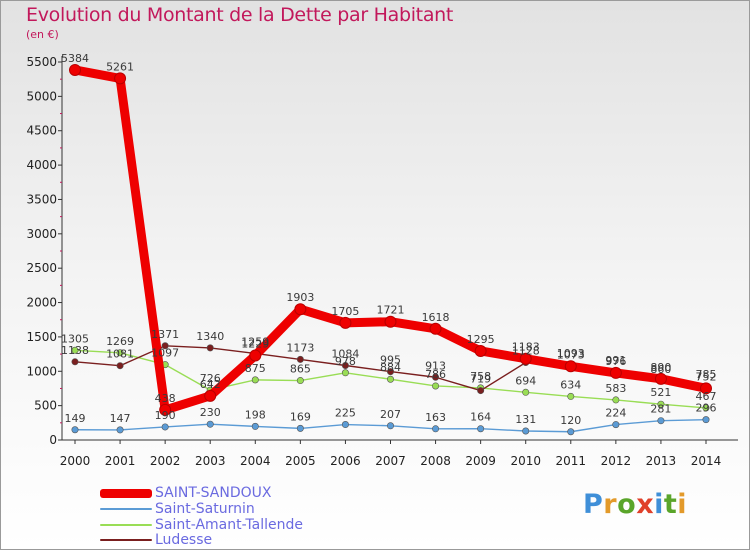  What do you see at coordinates (210, 336) in the screenshot?
I see `data-label-ludesse: 1340` at bounding box center [210, 336].